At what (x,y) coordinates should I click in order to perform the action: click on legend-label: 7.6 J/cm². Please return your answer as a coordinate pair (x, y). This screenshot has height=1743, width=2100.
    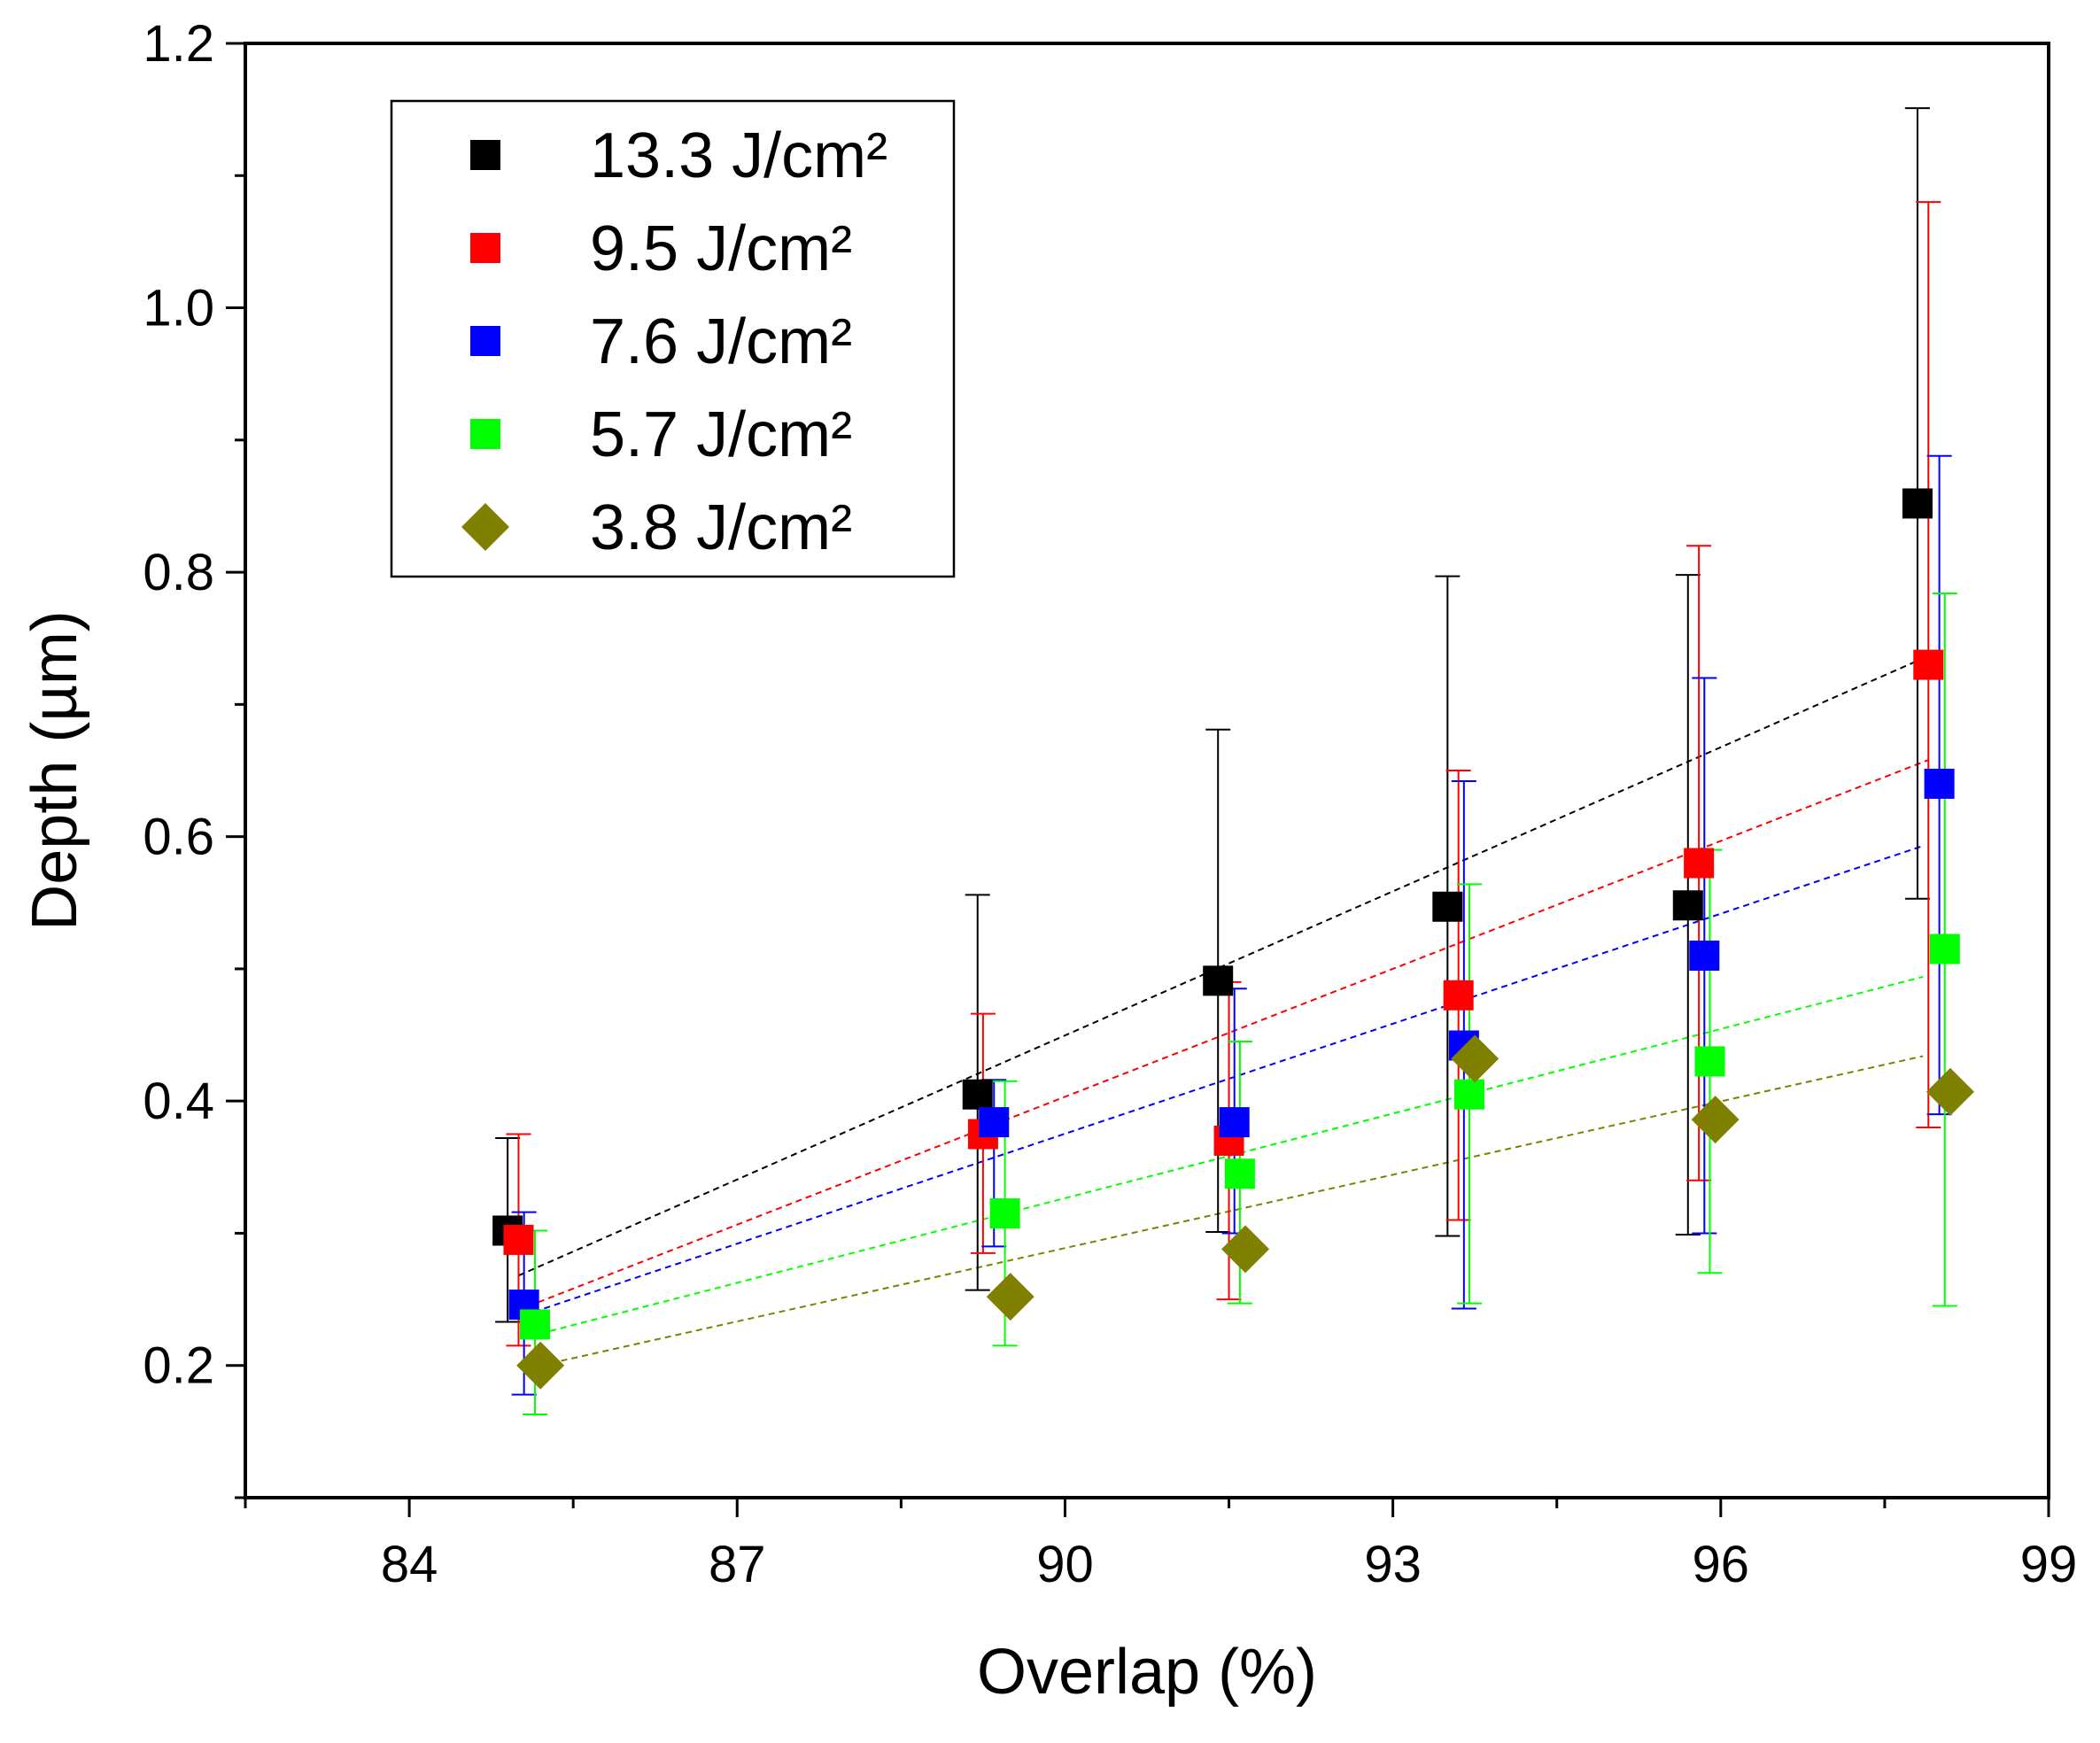
    Looking at the image, I should click on (721, 341).